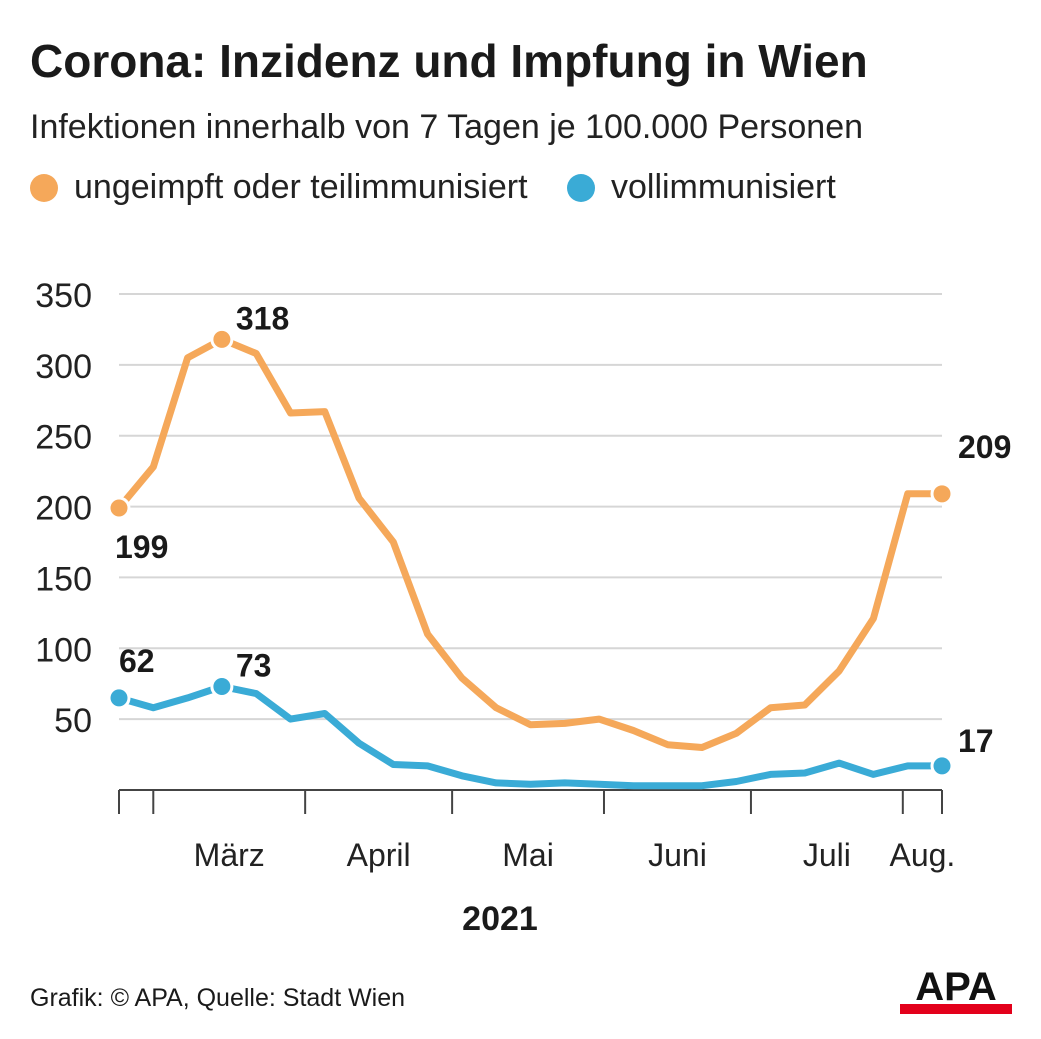 This screenshot has height=1039, width=1041. I want to click on y-tick-label-150: 150, so click(63, 579).